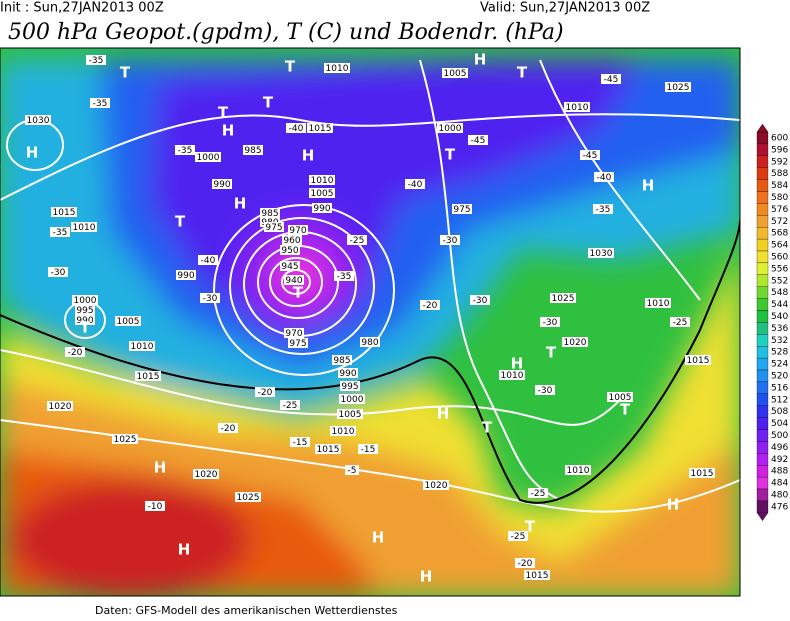 The image size is (790, 621). Describe the element at coordinates (352, 471) in the screenshot. I see `contour-label: -5` at that location.